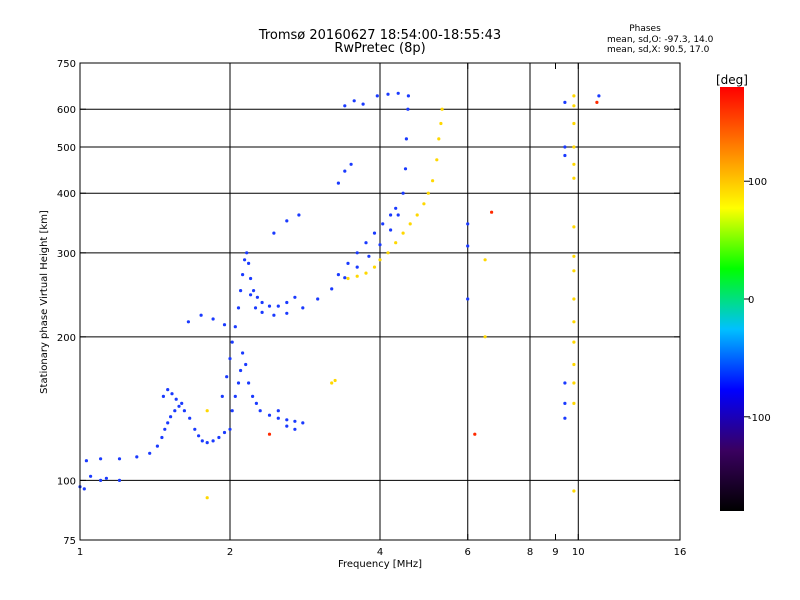  I want to click on x-tick-label: 4, so click(380, 552).